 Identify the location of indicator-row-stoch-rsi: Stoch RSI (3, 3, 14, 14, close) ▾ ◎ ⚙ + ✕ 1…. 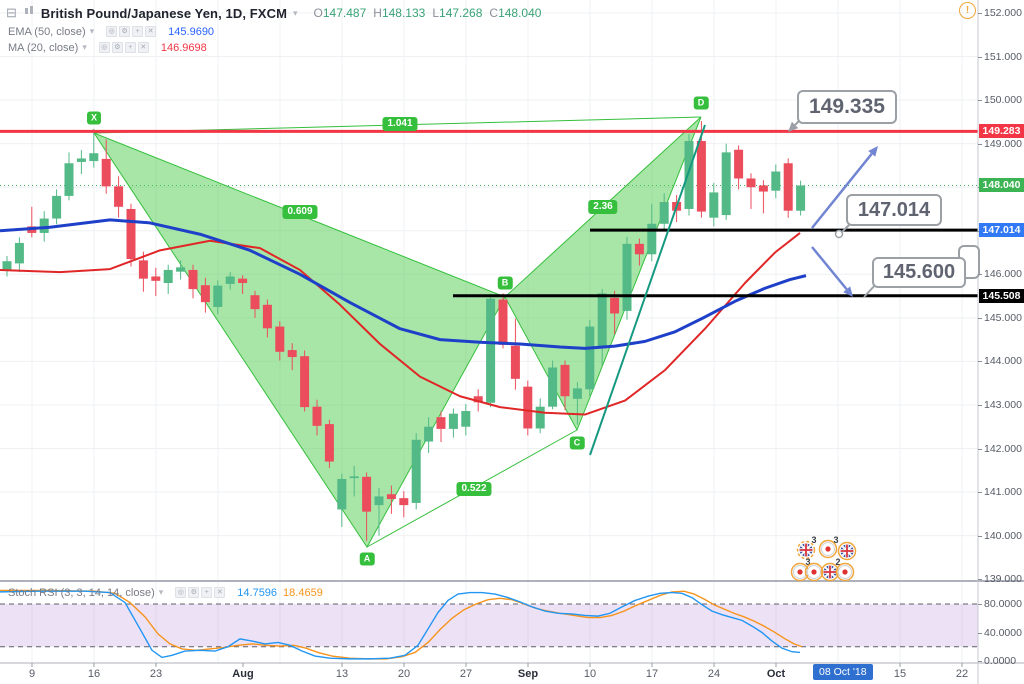
(165, 592).